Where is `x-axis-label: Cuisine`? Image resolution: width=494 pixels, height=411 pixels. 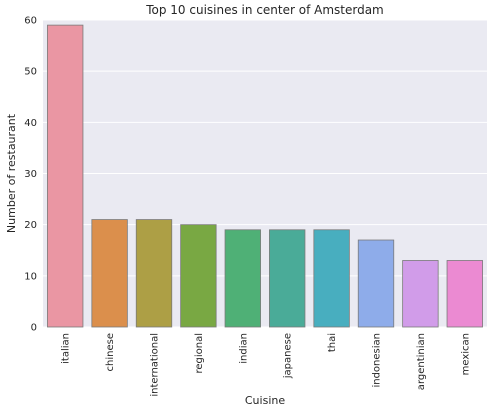
x-axis-label: Cuisine is located at coordinates (265, 400).